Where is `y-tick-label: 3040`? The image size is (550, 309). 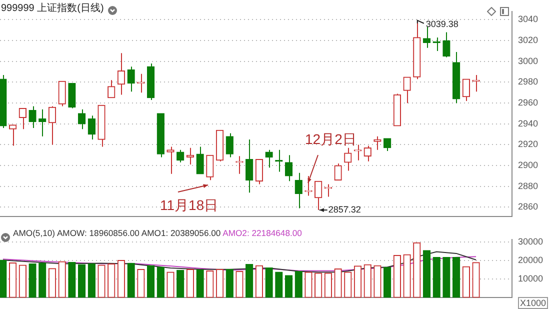 y-tick-label: 3040 is located at coordinates (528, 19).